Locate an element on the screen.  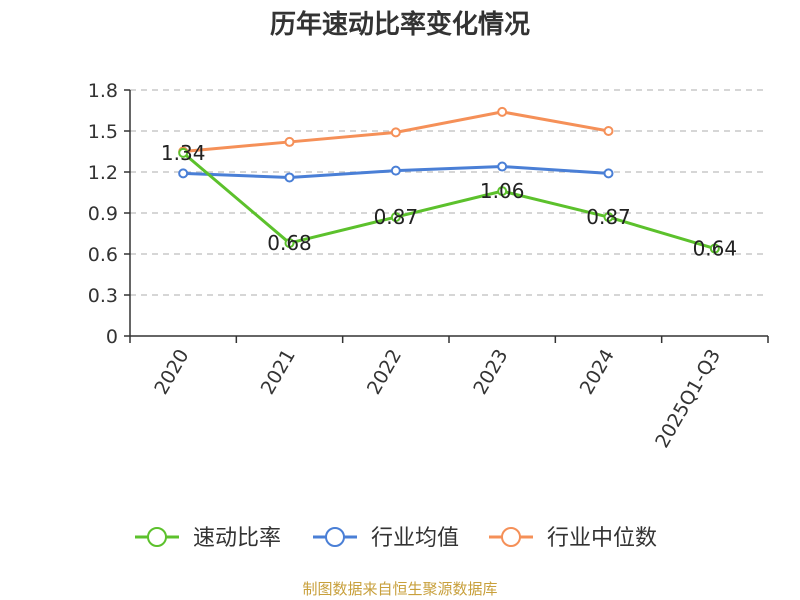
data-label: 0.68 is located at coordinates (289, 243).